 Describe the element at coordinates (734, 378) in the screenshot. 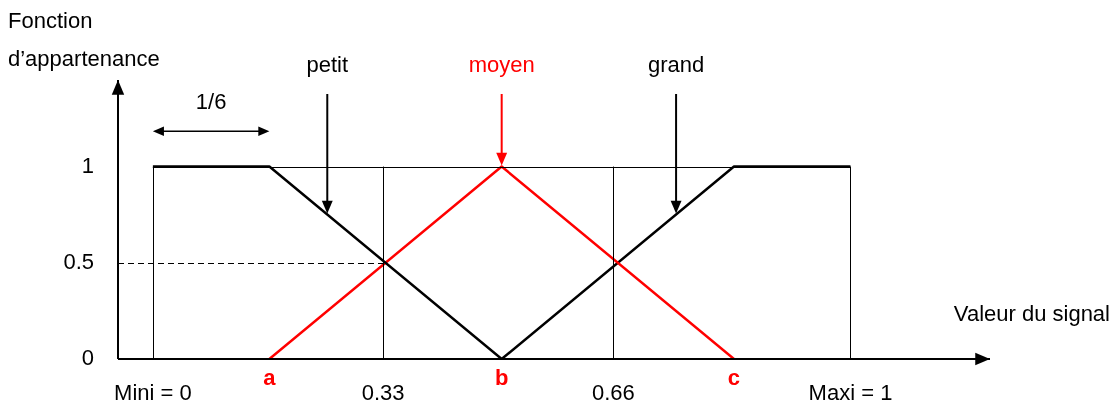

I see `annotation: c` at that location.